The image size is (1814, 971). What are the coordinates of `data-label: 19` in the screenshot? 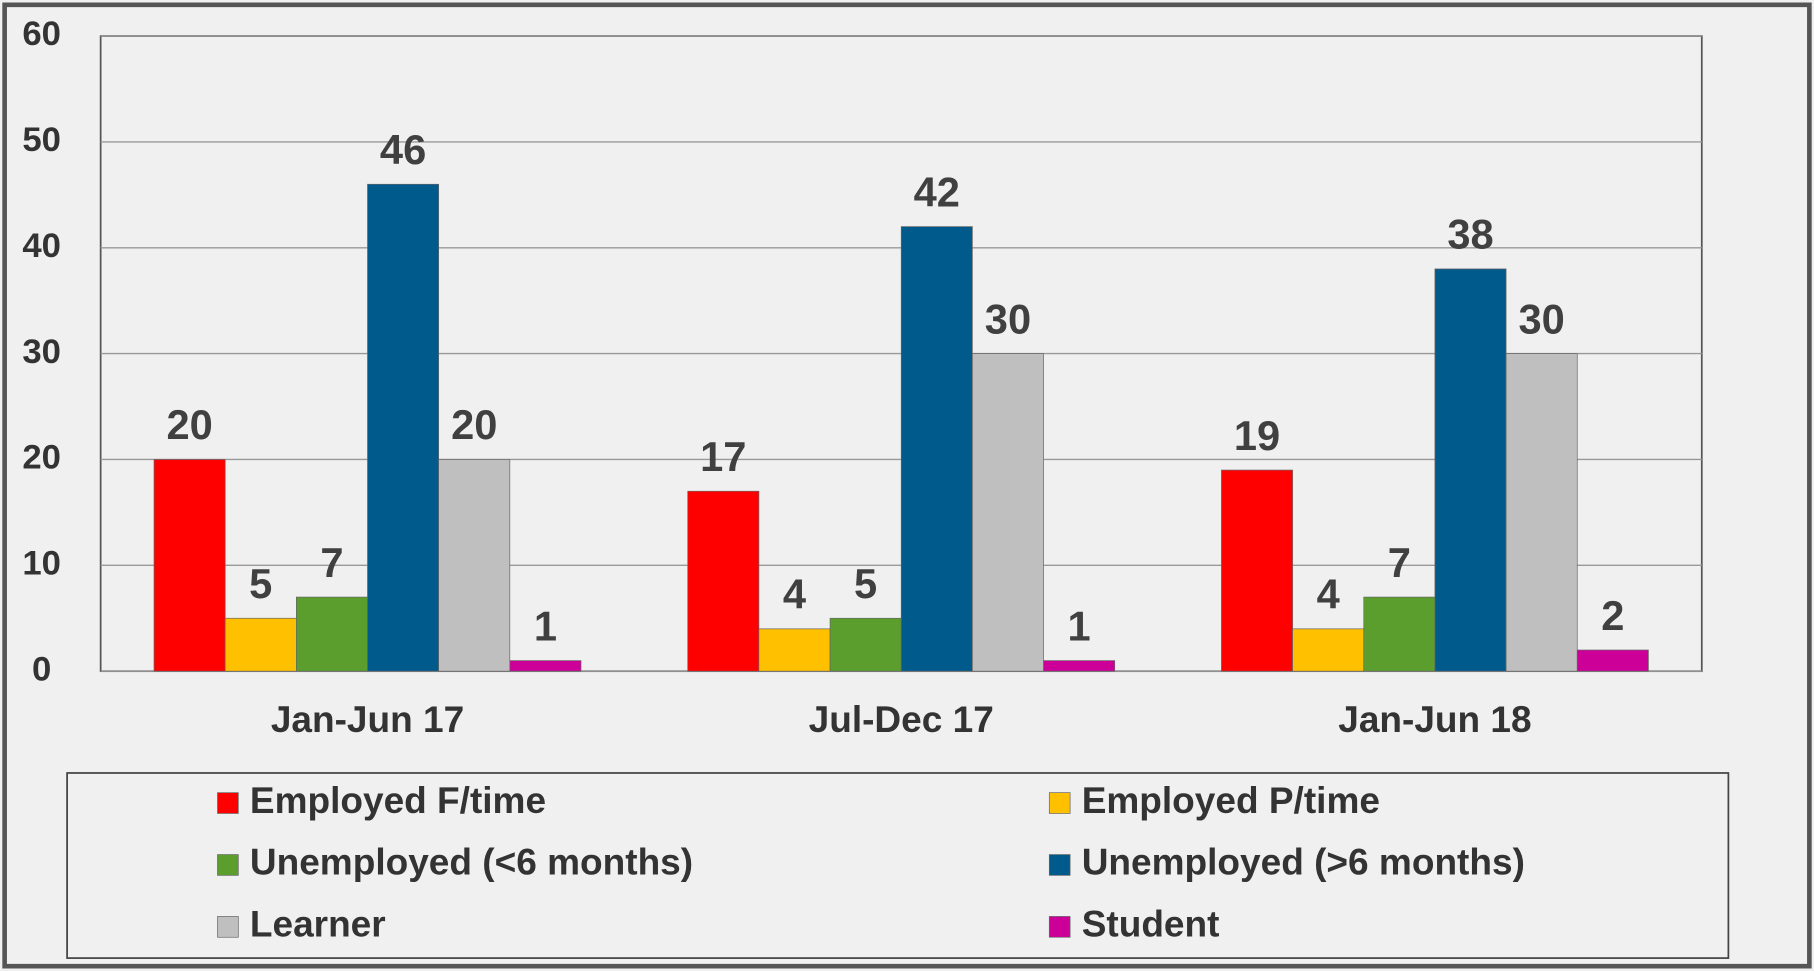 It's located at (1257, 435).